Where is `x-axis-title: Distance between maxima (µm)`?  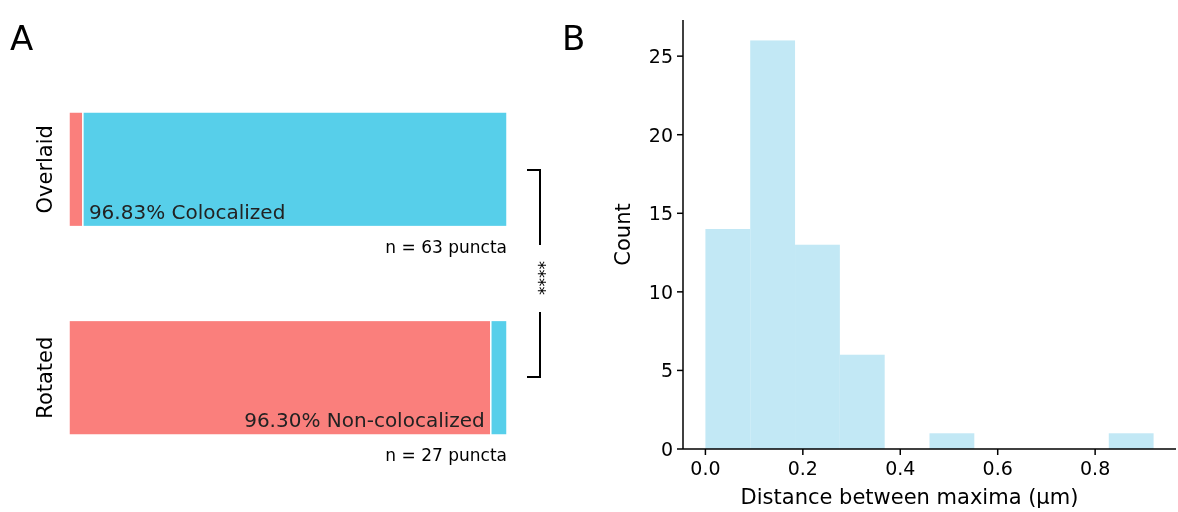 x-axis-title: Distance between maxima (µm) is located at coordinates (909, 497).